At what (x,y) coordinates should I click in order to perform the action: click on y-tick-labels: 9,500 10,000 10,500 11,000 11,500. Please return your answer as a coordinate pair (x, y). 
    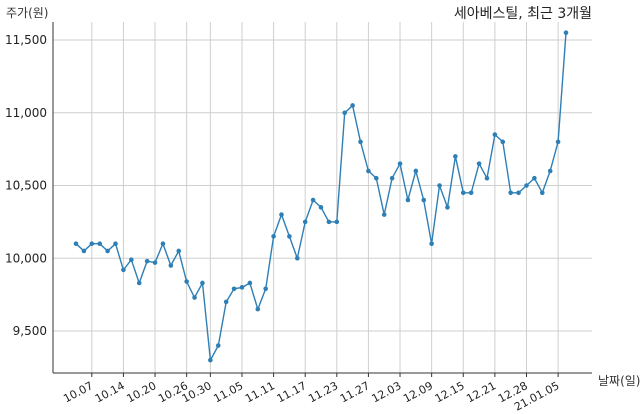
    Looking at the image, I should click on (26, 185).